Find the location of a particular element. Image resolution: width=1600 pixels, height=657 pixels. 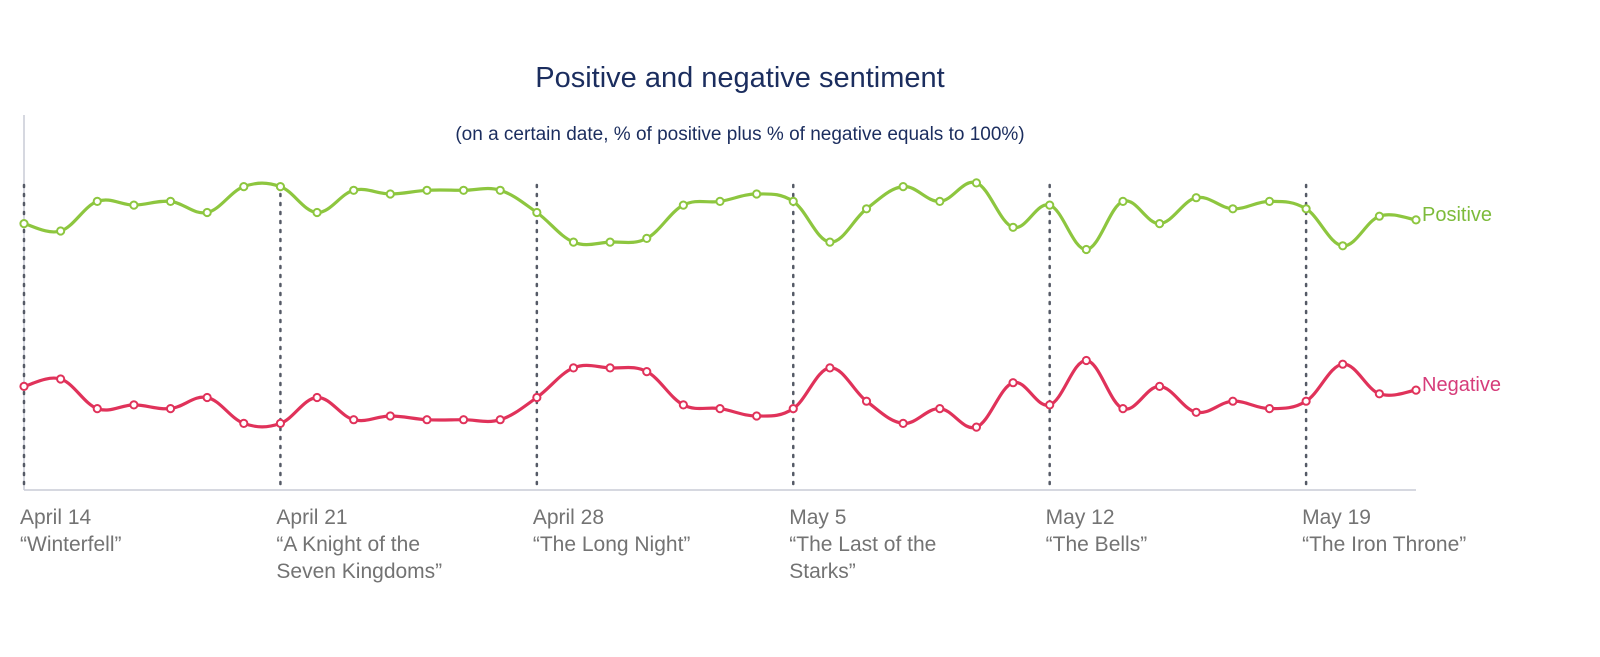

episode-date: May 19 is located at coordinates (1336, 517).